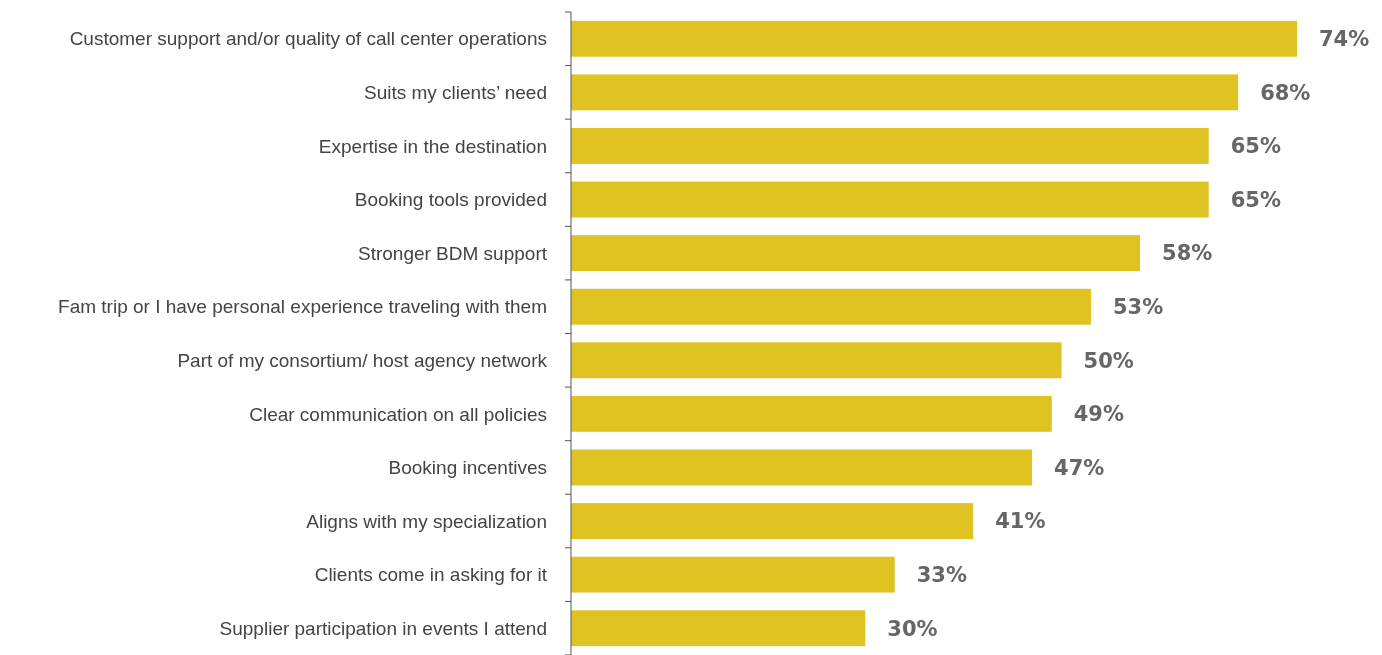 The height and width of the screenshot is (655, 1382). Describe the element at coordinates (455, 93) in the screenshot. I see `y-tick-label: Suits my clients’ need` at that location.